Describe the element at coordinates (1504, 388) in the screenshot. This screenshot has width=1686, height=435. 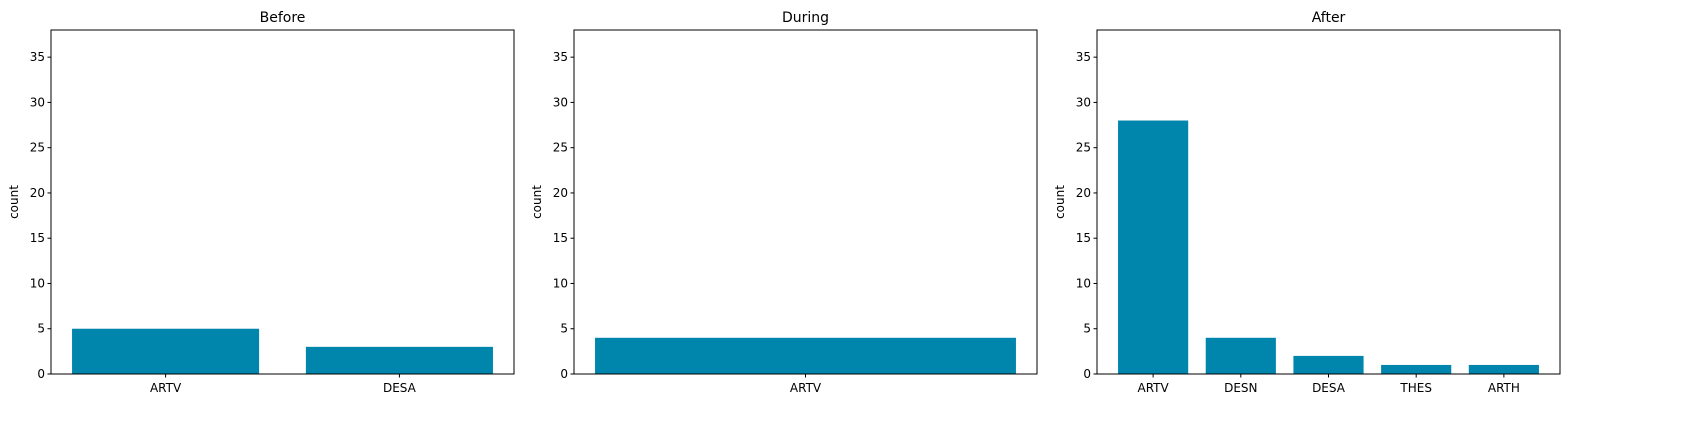
I see `x-tick-label: ARTH` at that location.